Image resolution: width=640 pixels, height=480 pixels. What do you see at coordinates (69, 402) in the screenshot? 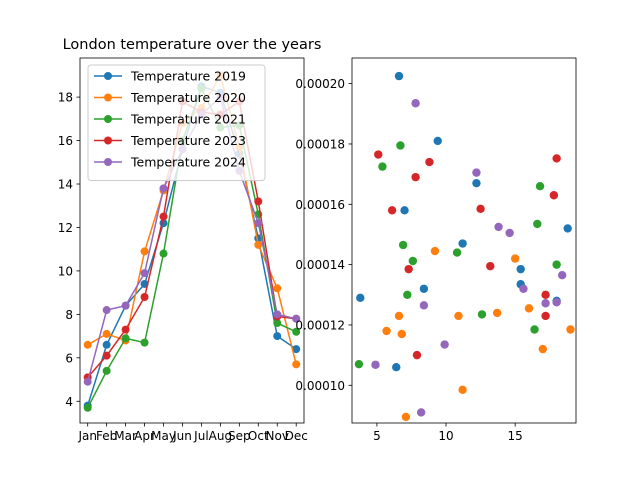
I see `y-tick-label: 4` at bounding box center [69, 402].